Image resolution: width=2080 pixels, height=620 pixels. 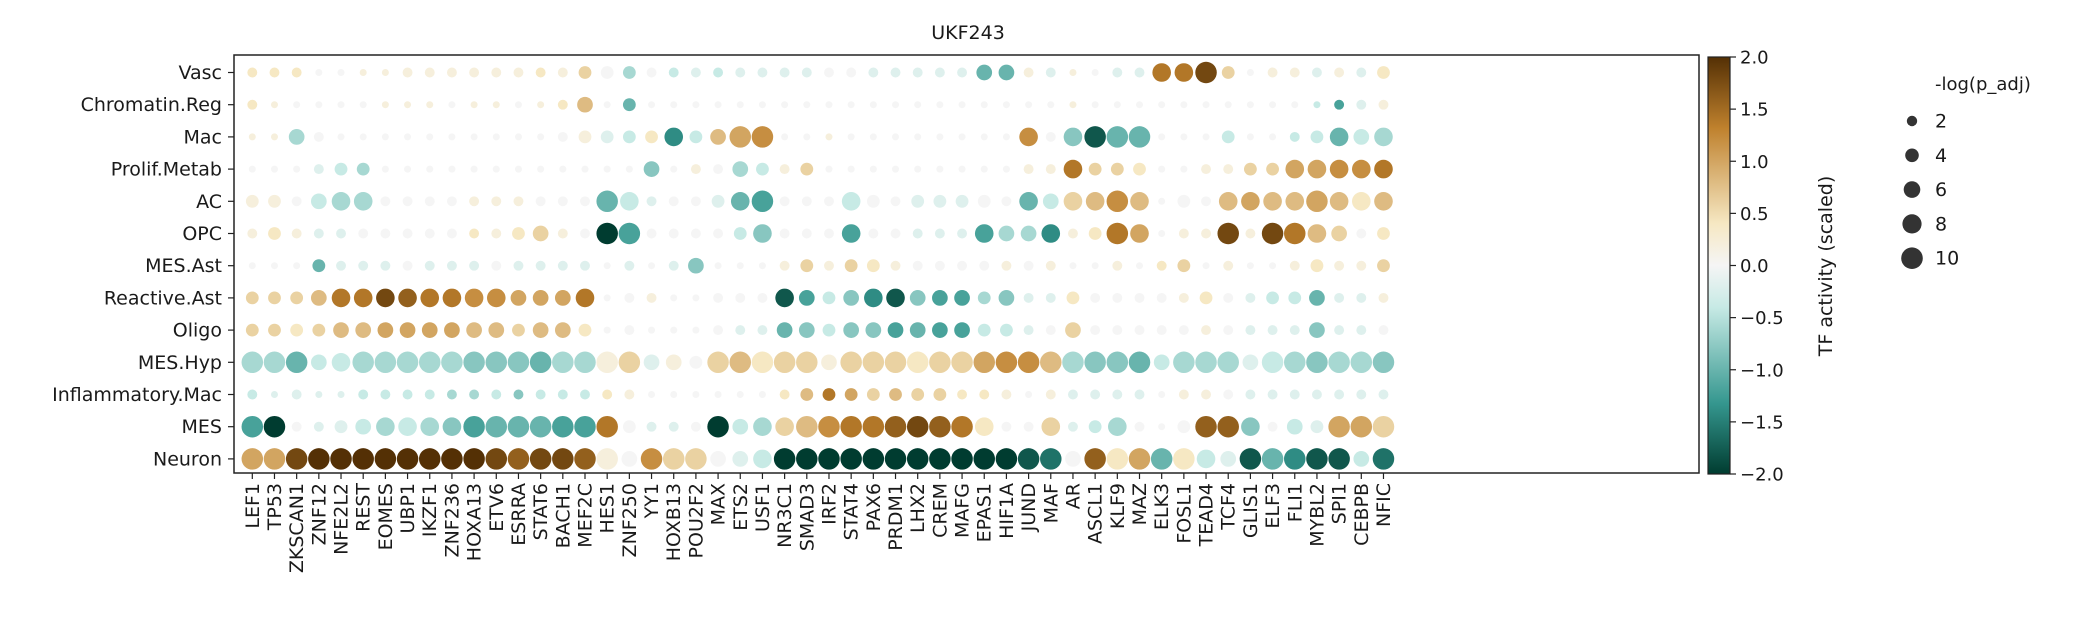 What do you see at coordinates (873, 72) in the screenshot?
I see `dot-Vasc-PAX6` at bounding box center [873, 72].